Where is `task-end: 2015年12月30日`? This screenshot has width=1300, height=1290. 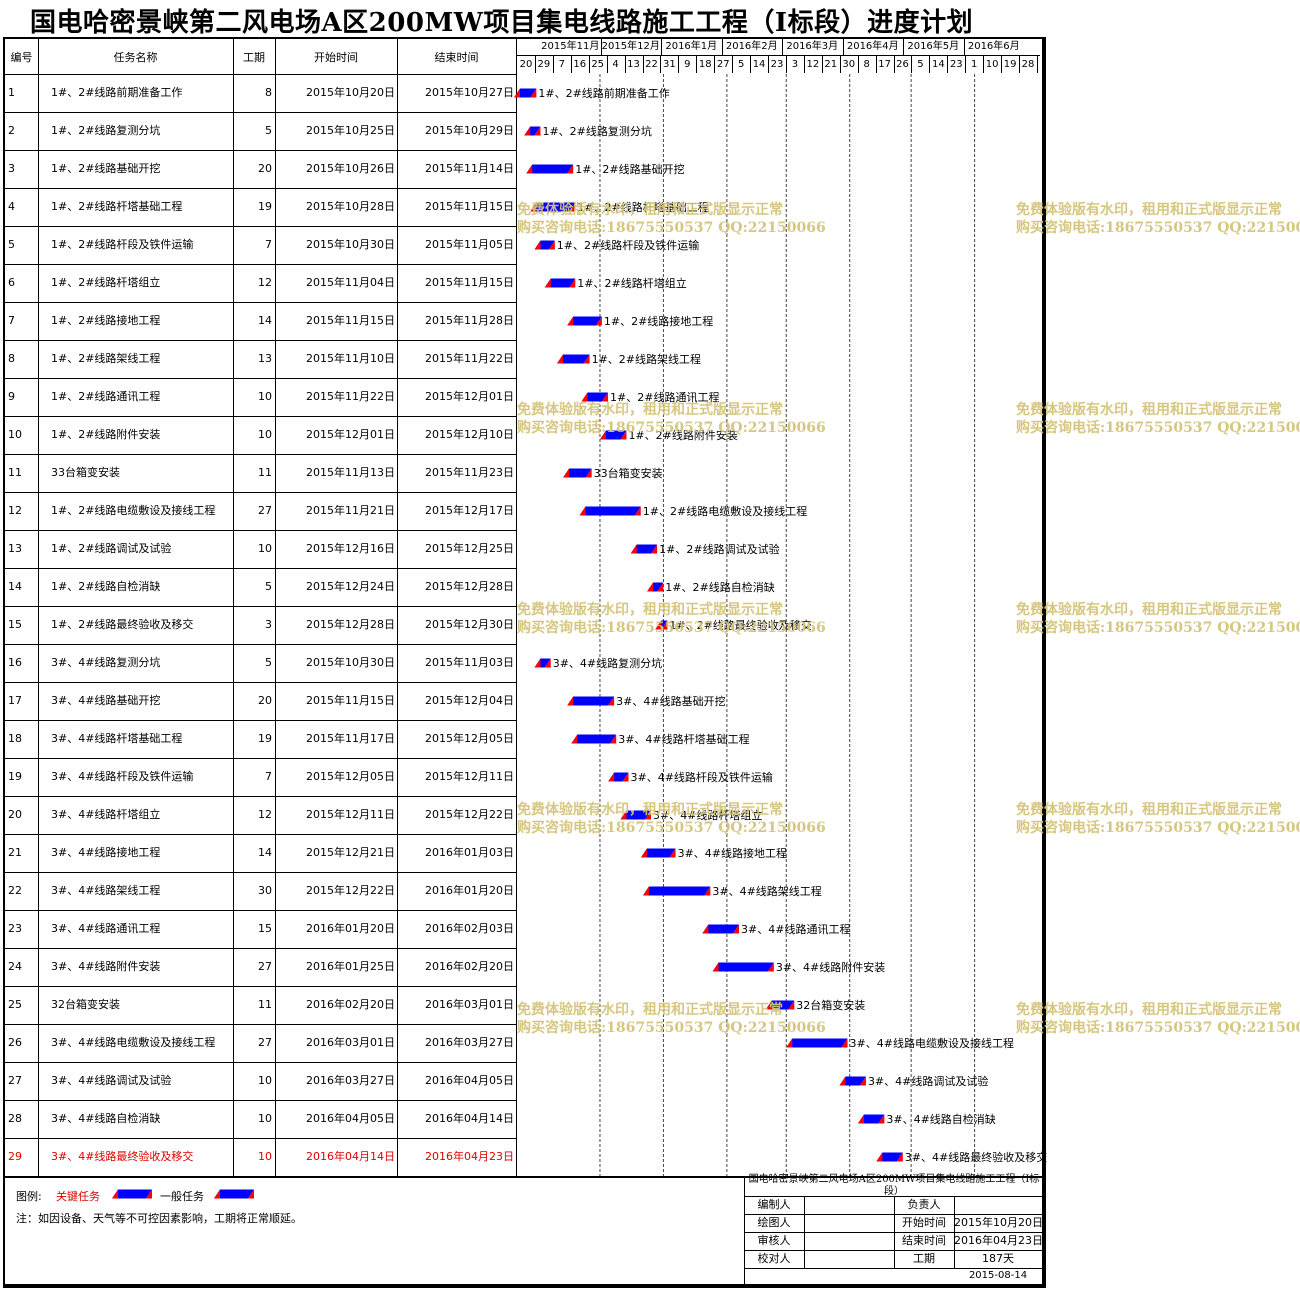 task-end: 2015年12月30日 is located at coordinates (469, 624).